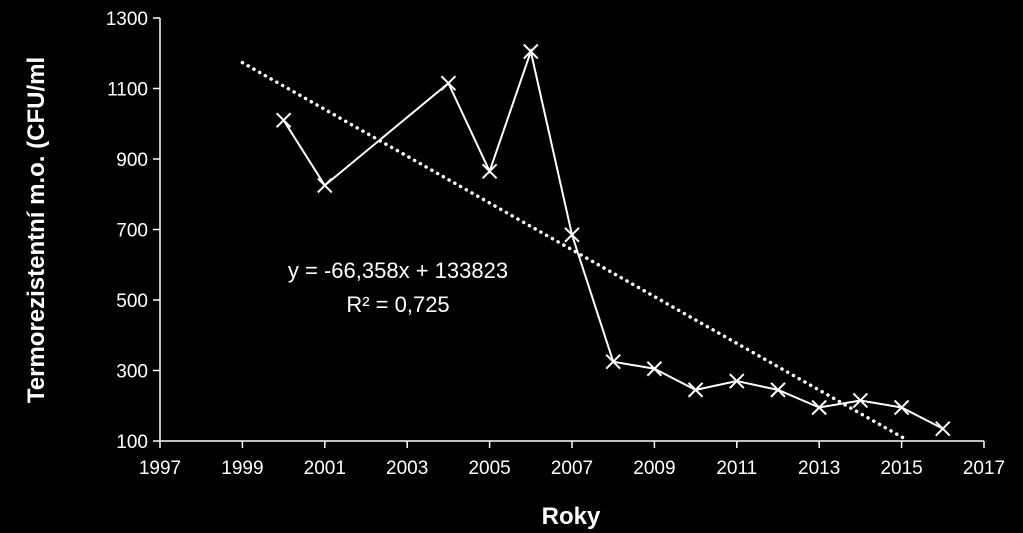 This screenshot has width=1023, height=533. What do you see at coordinates (160, 468) in the screenshot?
I see `x-tick-label: 1997` at bounding box center [160, 468].